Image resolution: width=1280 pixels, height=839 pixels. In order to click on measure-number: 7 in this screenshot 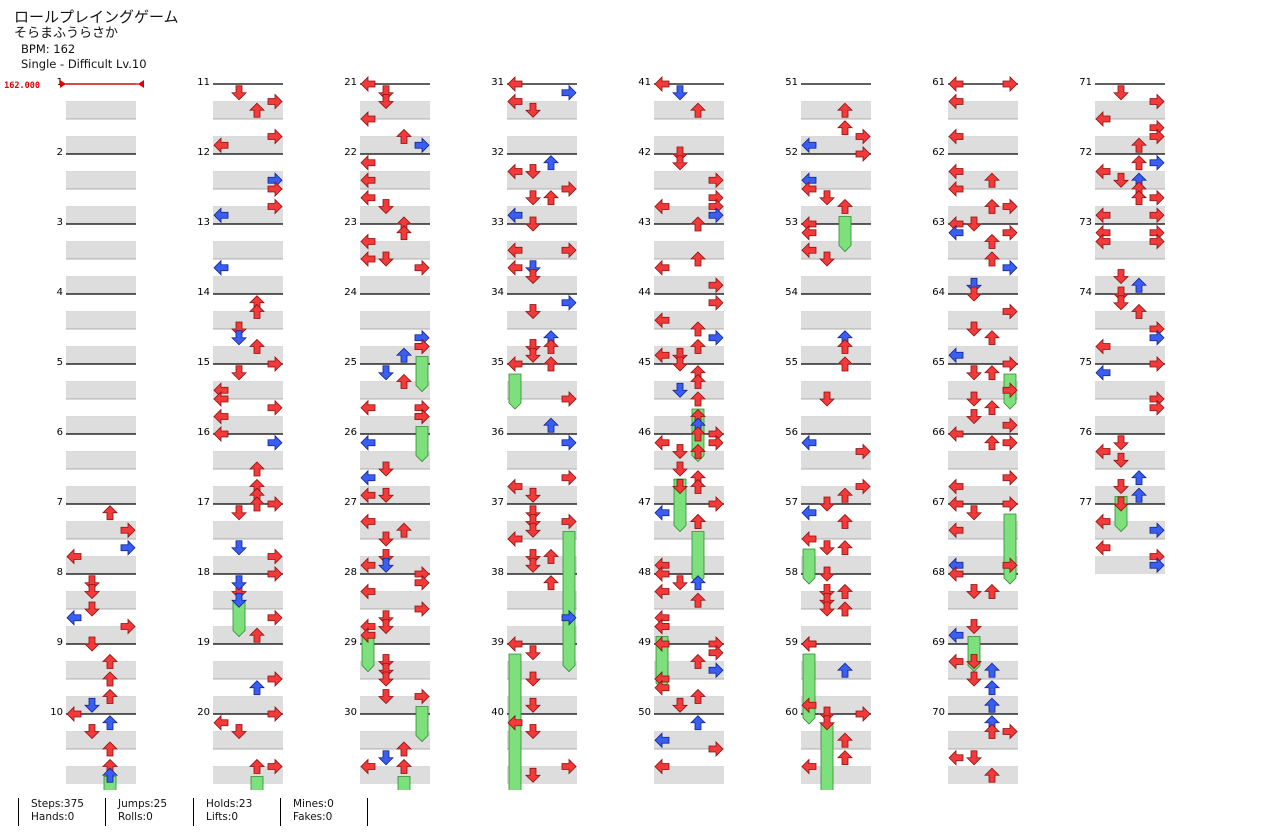, I will do `click(60, 502)`.